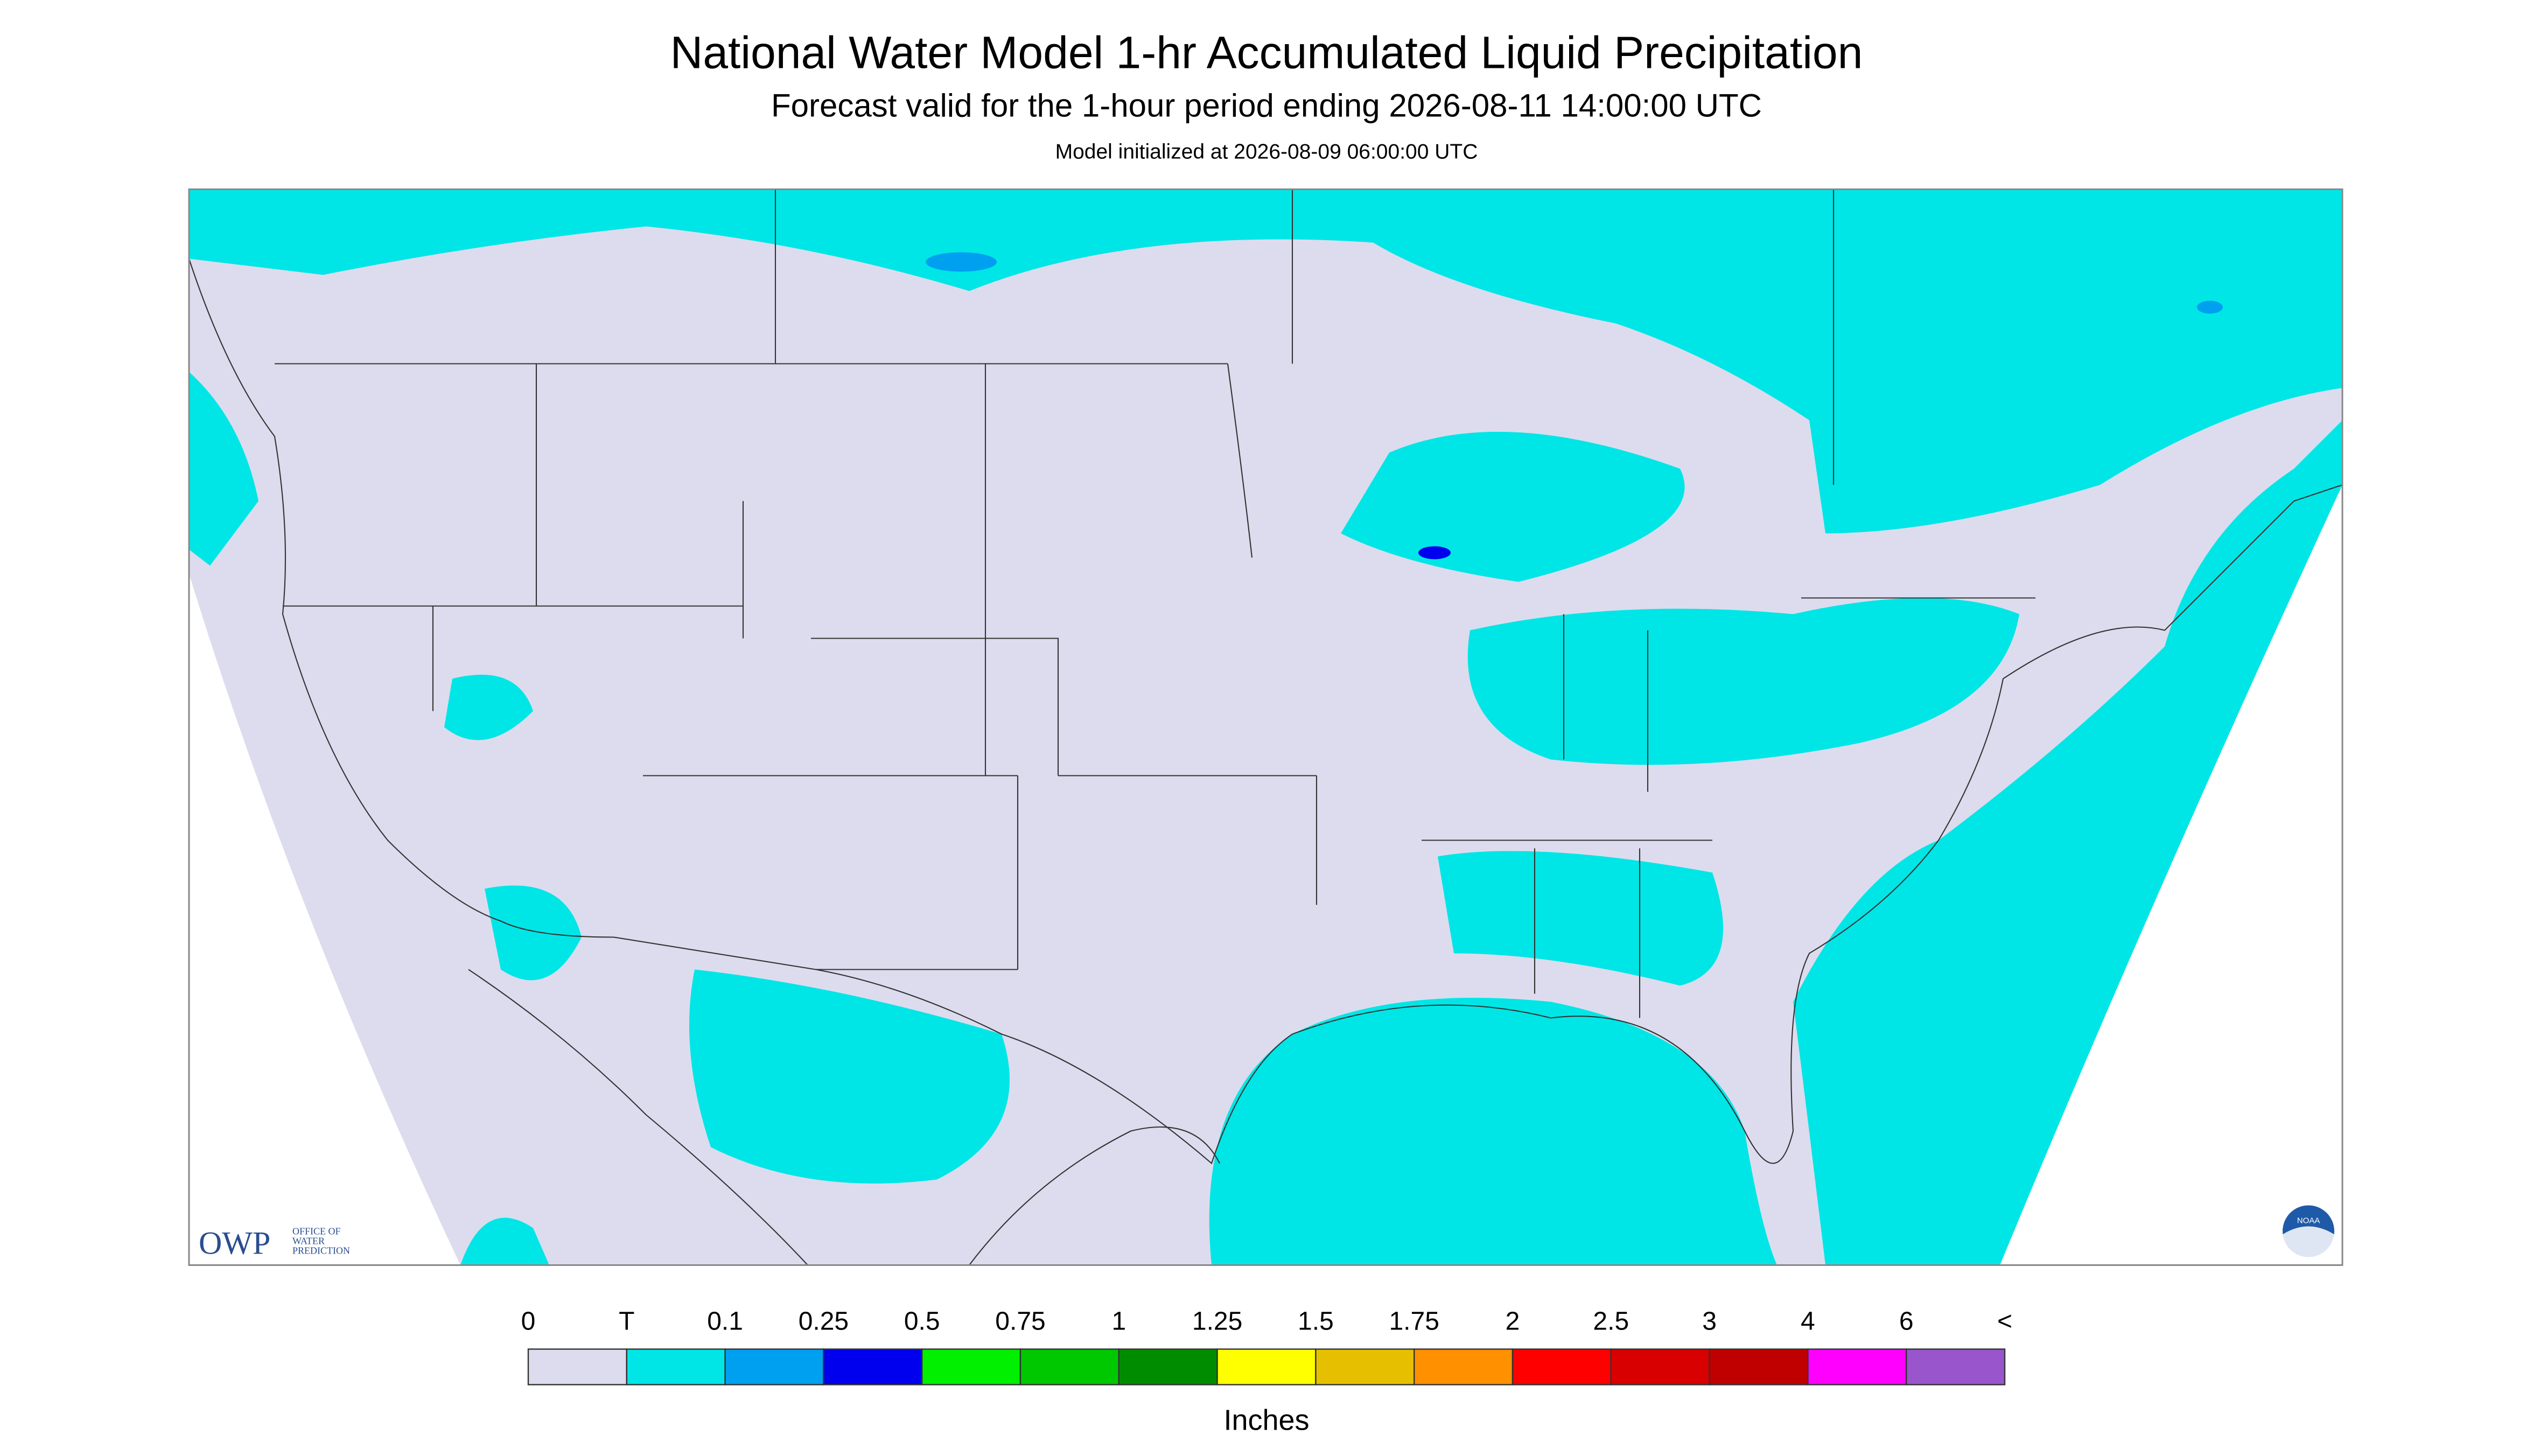 The height and width of the screenshot is (1456, 2533). What do you see at coordinates (234, 1243) in the screenshot?
I see `owp-logo: OWP` at bounding box center [234, 1243].